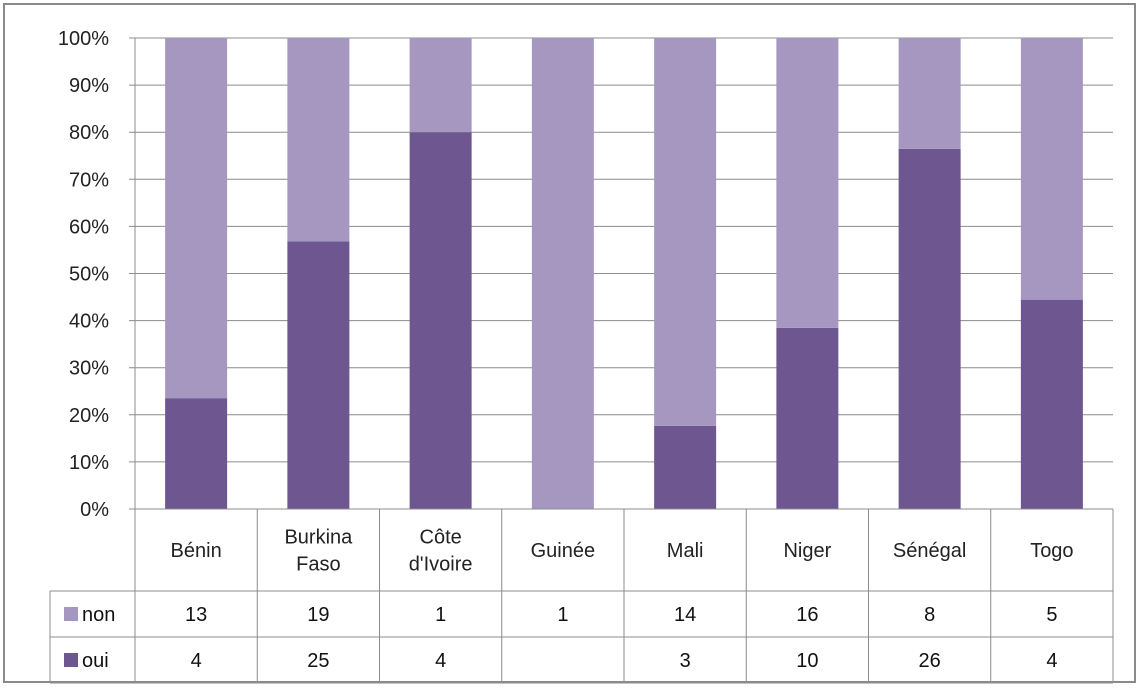  I want to click on category-label: Mali, so click(685, 551).